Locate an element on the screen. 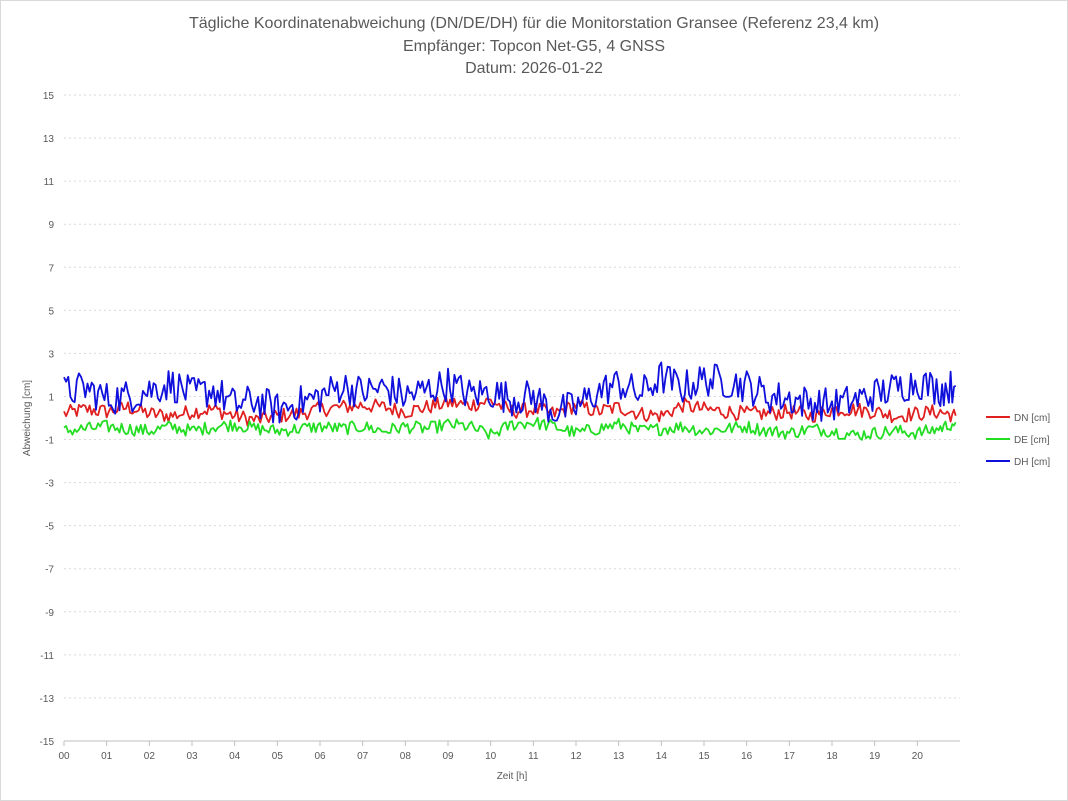  y-tick-label: 7 is located at coordinates (51, 268).